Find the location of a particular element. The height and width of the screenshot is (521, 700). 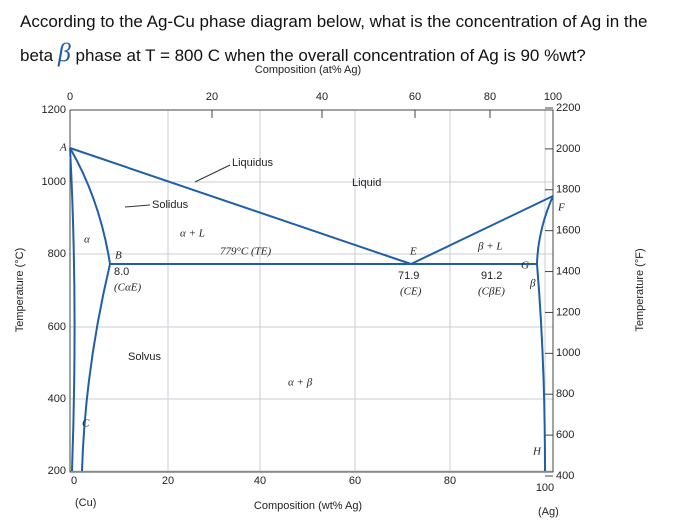

point-label: F is located at coordinates (561, 208).